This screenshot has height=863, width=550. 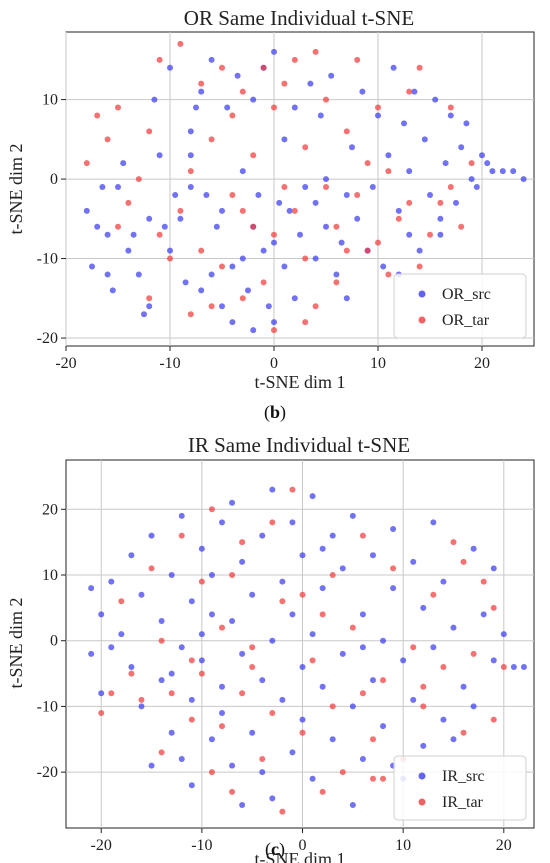 What do you see at coordinates (275, 849) in the screenshot?
I see `caption-c: (c)` at bounding box center [275, 849].